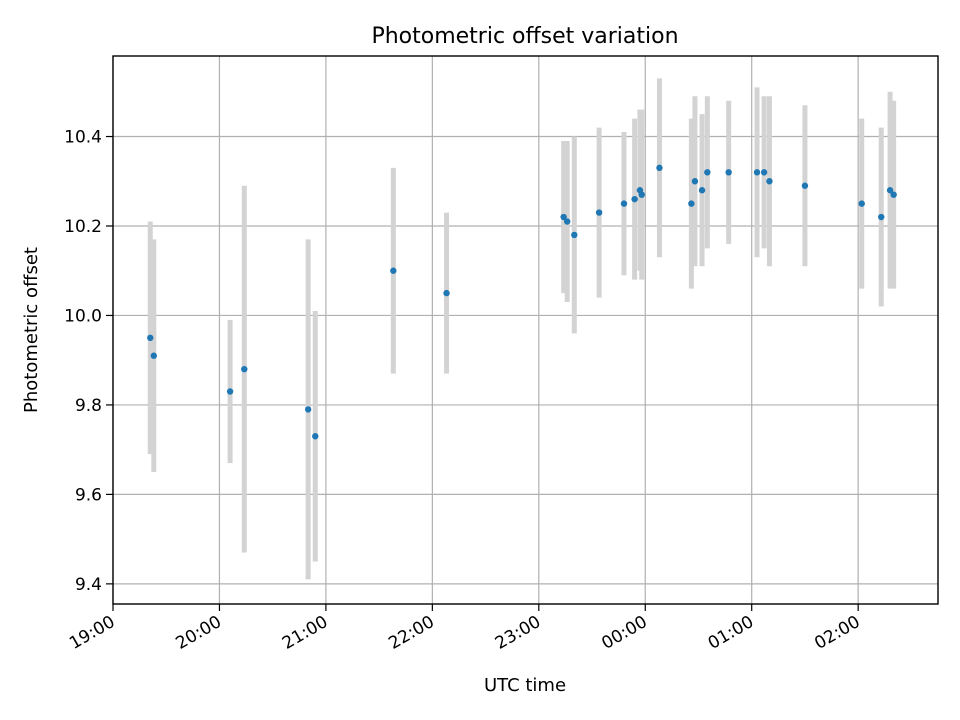 The height and width of the screenshot is (720, 960). What do you see at coordinates (83, 227) in the screenshot?
I see `y-tick-label: 10.2` at bounding box center [83, 227].